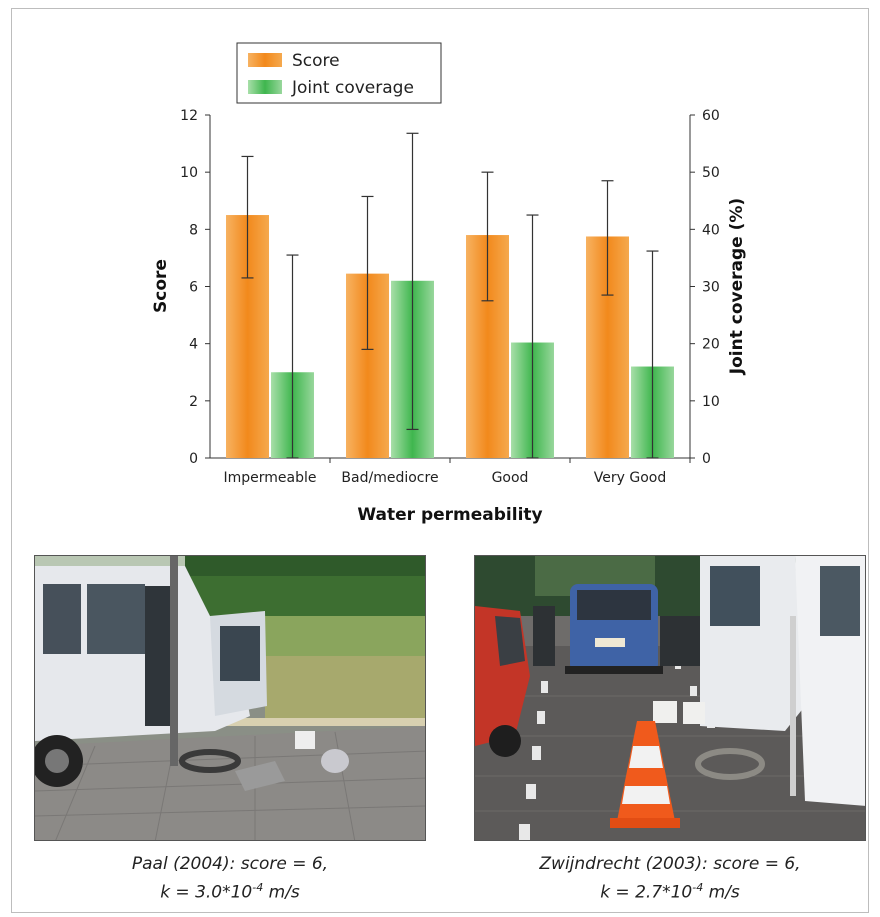 The width and height of the screenshot is (880, 917). What do you see at coordinates (711, 116) in the screenshot?
I see `y-tick-label-right: 60` at bounding box center [711, 116].